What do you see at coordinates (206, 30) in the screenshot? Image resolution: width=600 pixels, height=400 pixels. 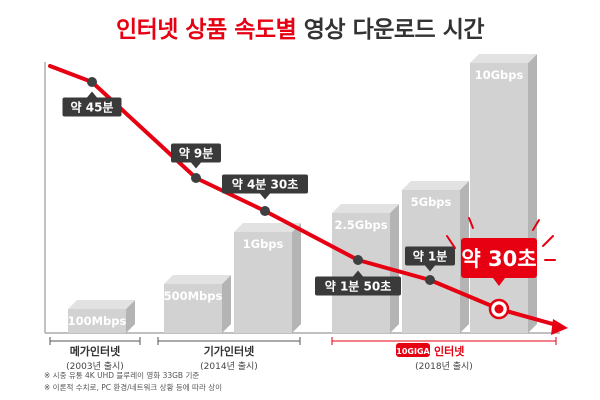 I see `title-highlight: 인터넷 상품 속도별` at bounding box center [206, 30].